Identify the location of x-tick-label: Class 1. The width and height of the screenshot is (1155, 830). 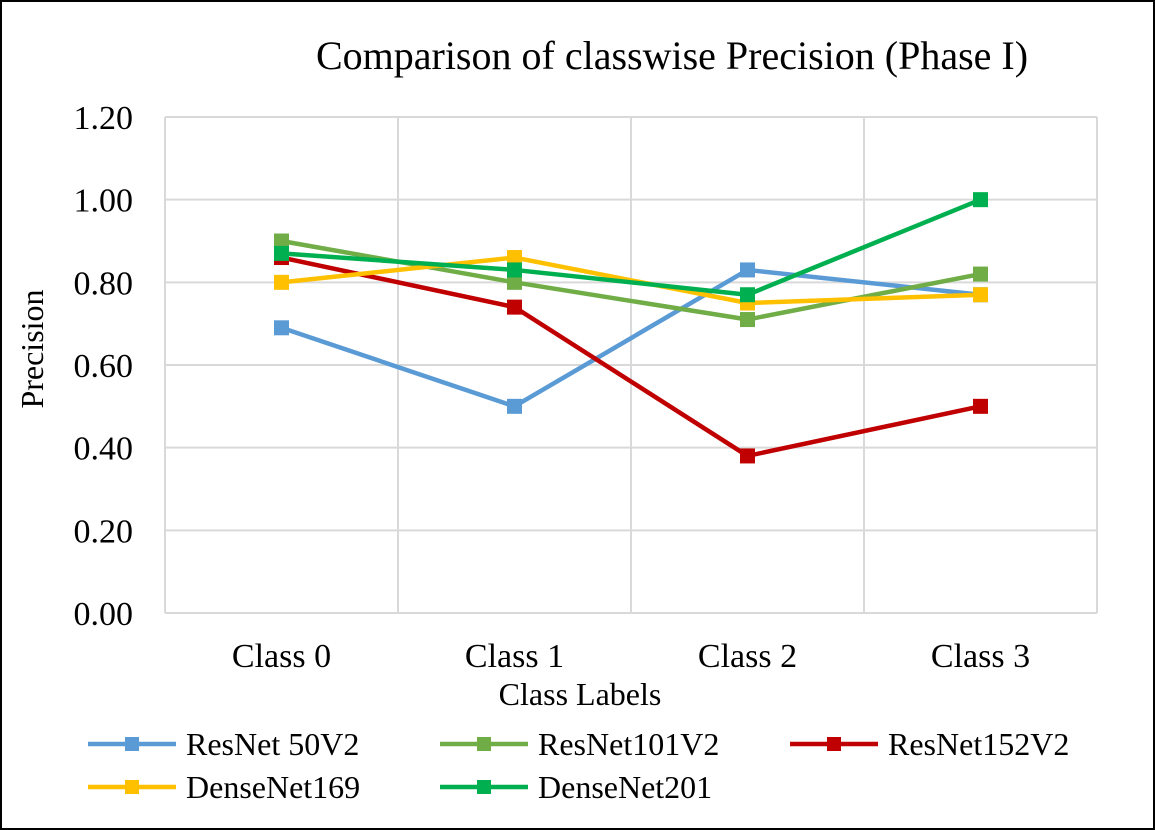
(514, 656).